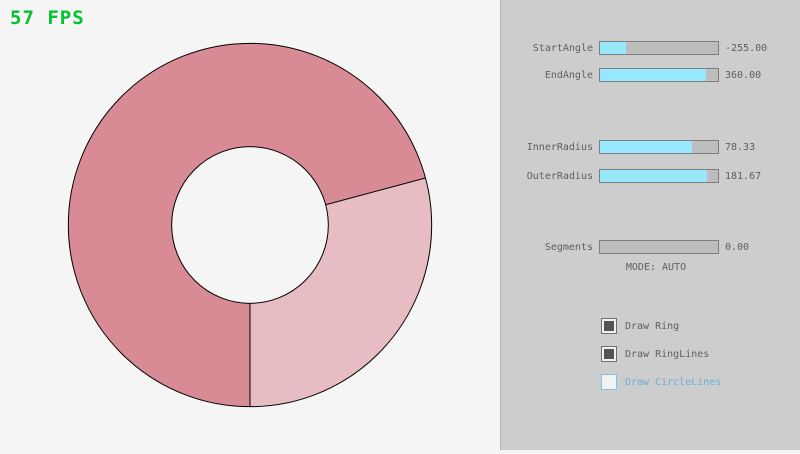 This screenshot has height=454, width=800. Describe the element at coordinates (740, 147) in the screenshot. I see `innerradius-value: 78.33` at that location.